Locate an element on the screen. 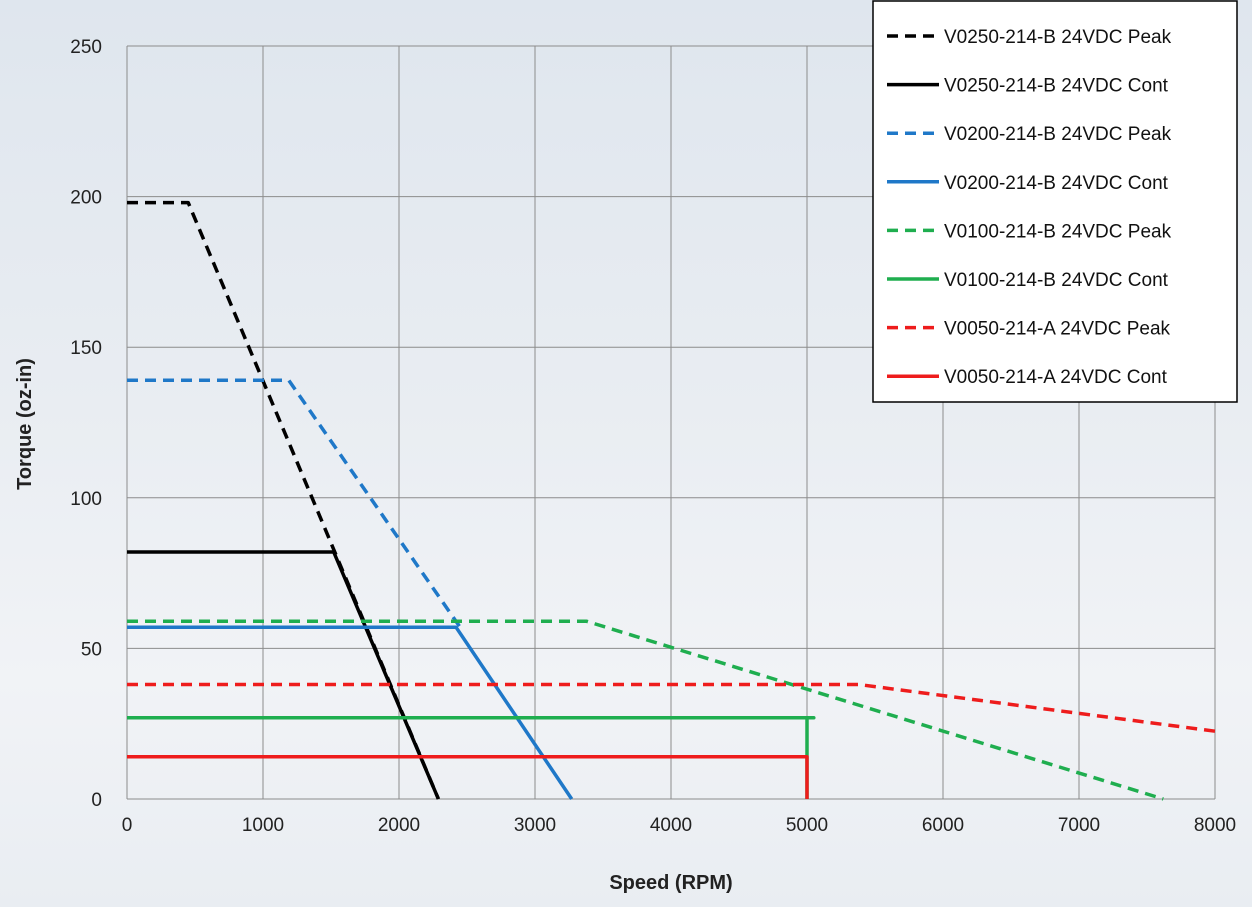 The image size is (1252, 907). legend-label: V0200-214-B 24VDC Peak is located at coordinates (1058, 134).